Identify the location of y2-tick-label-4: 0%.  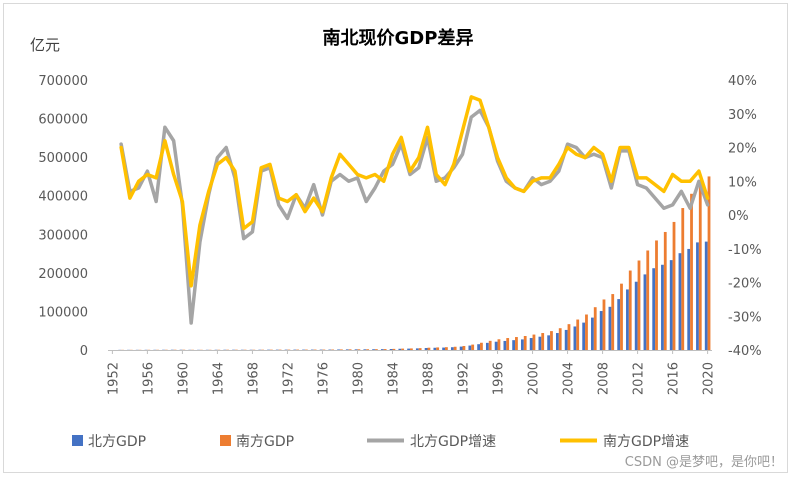
(738, 216).